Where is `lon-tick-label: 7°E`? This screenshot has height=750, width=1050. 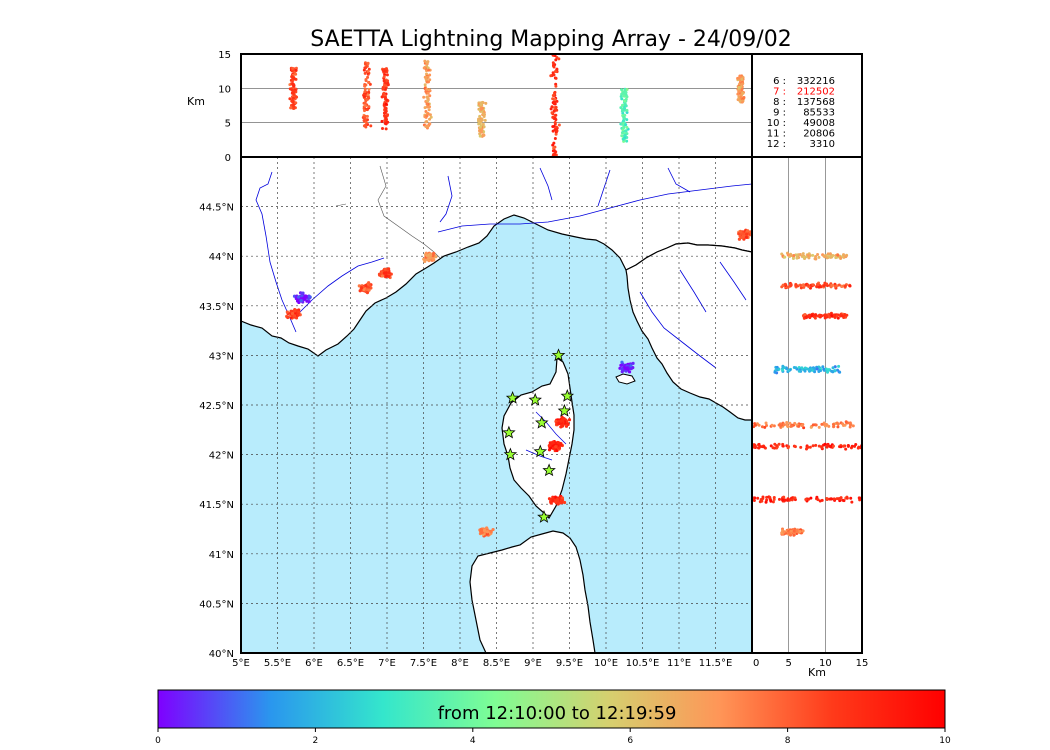
lon-tick-label: 7°E is located at coordinates (387, 663).